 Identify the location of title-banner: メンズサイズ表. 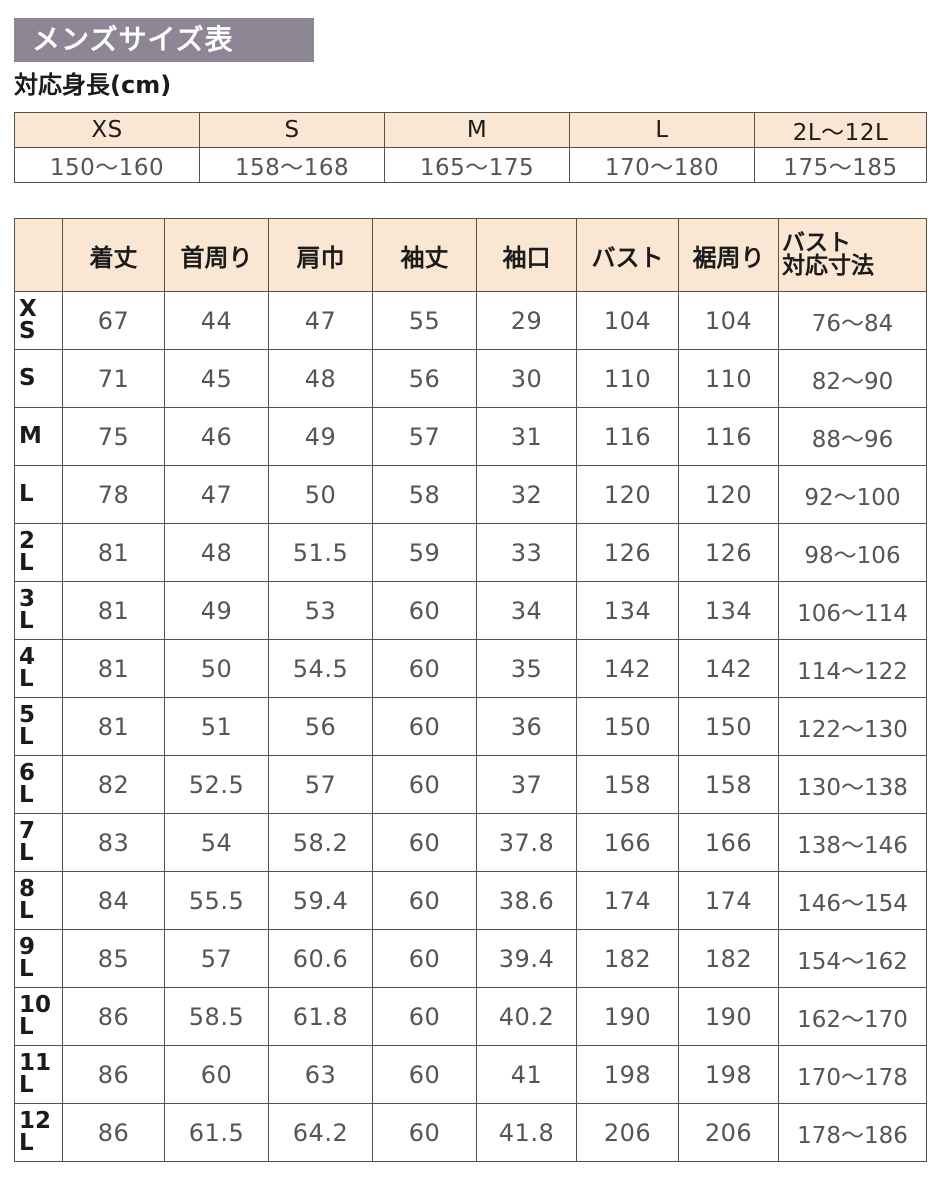
(164, 40).